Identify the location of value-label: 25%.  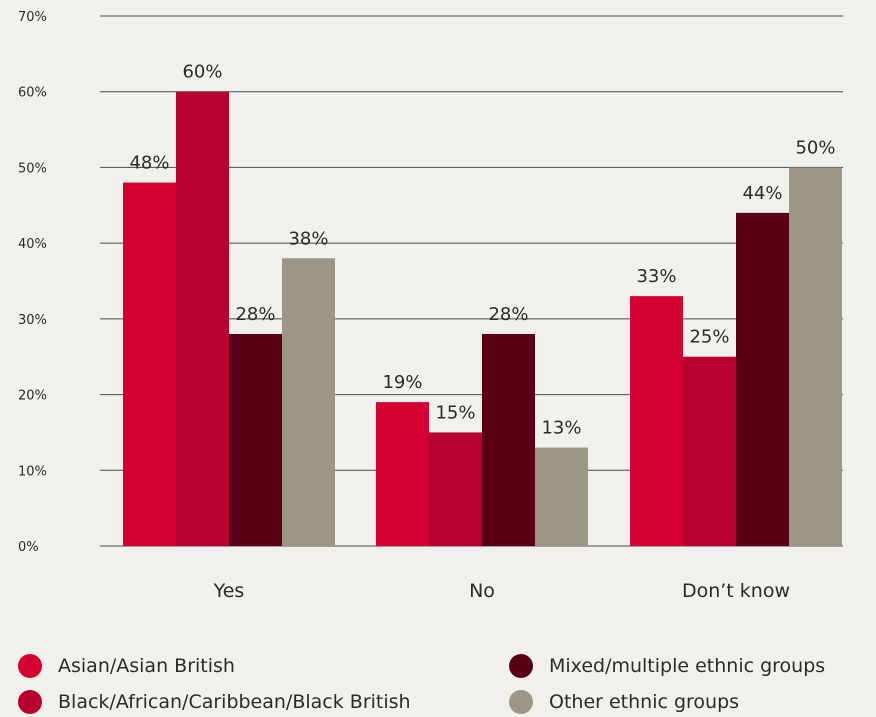
(709, 337).